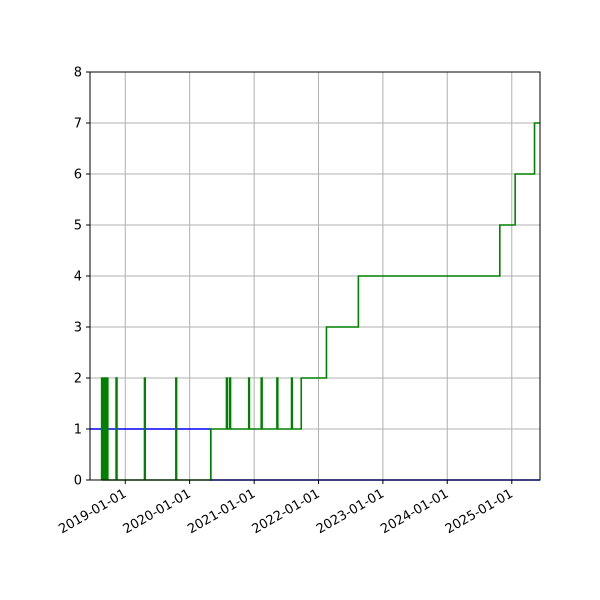 The height and width of the screenshot is (600, 600). Describe the element at coordinates (78, 226) in the screenshot. I see `y-tick-label: 5` at that location.